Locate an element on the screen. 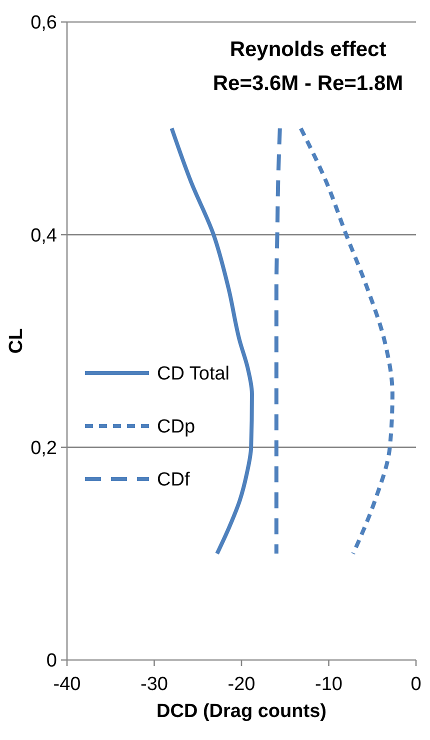  x-tick-label: 0 is located at coordinates (416, 684).